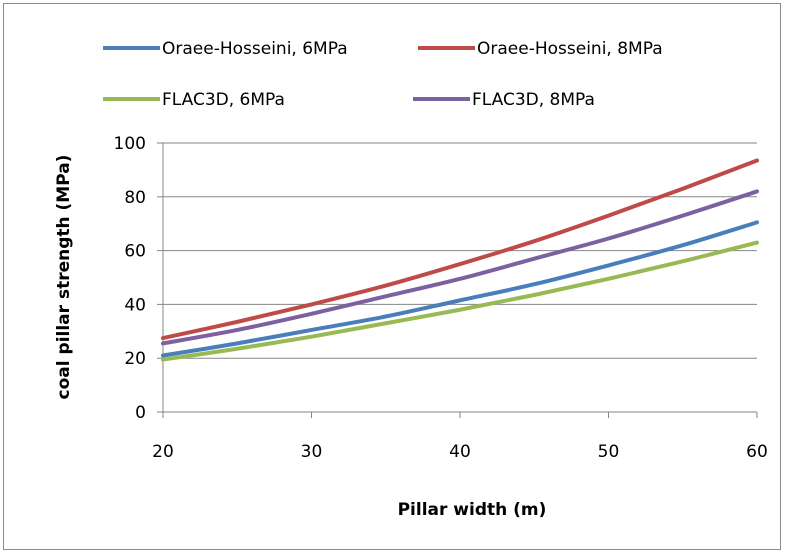  Describe the element at coordinates (135, 305) in the screenshot. I see `y-tick-label: 40` at that location.